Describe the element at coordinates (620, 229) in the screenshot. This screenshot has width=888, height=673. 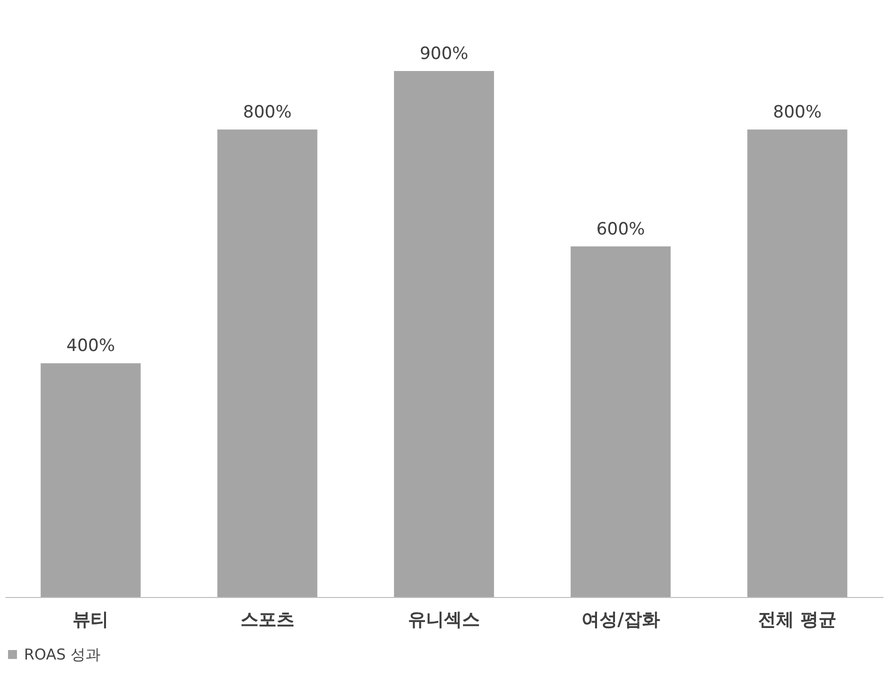
I see `data-label: 600%` at that location.